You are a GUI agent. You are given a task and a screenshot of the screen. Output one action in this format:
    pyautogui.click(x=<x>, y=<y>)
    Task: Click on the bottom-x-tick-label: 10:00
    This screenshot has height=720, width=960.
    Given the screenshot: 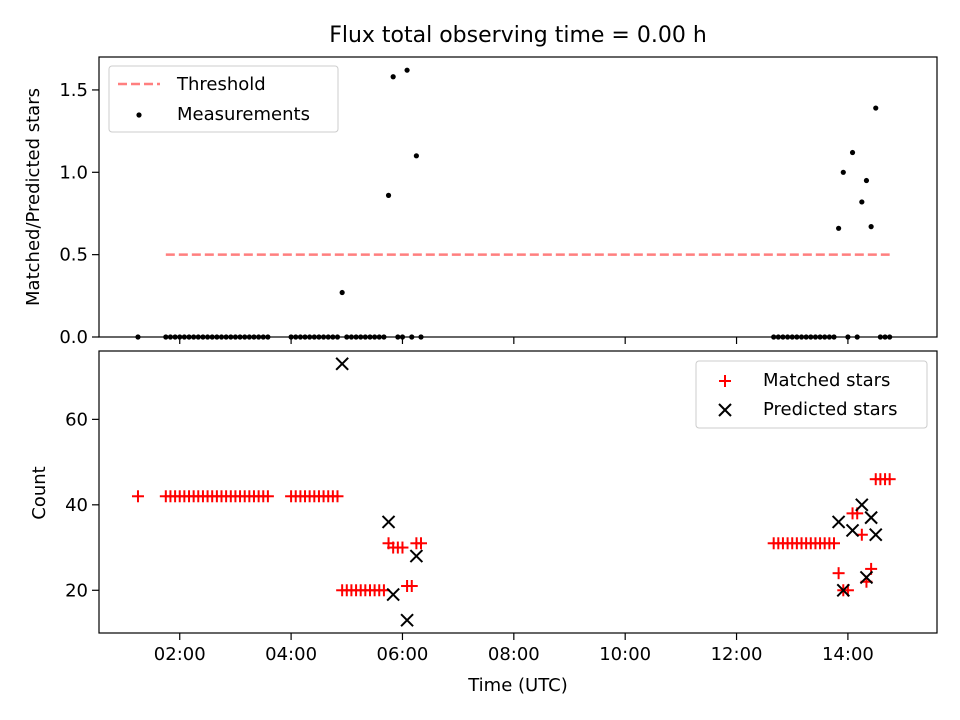 What is the action you would take?
    pyautogui.click(x=625, y=654)
    